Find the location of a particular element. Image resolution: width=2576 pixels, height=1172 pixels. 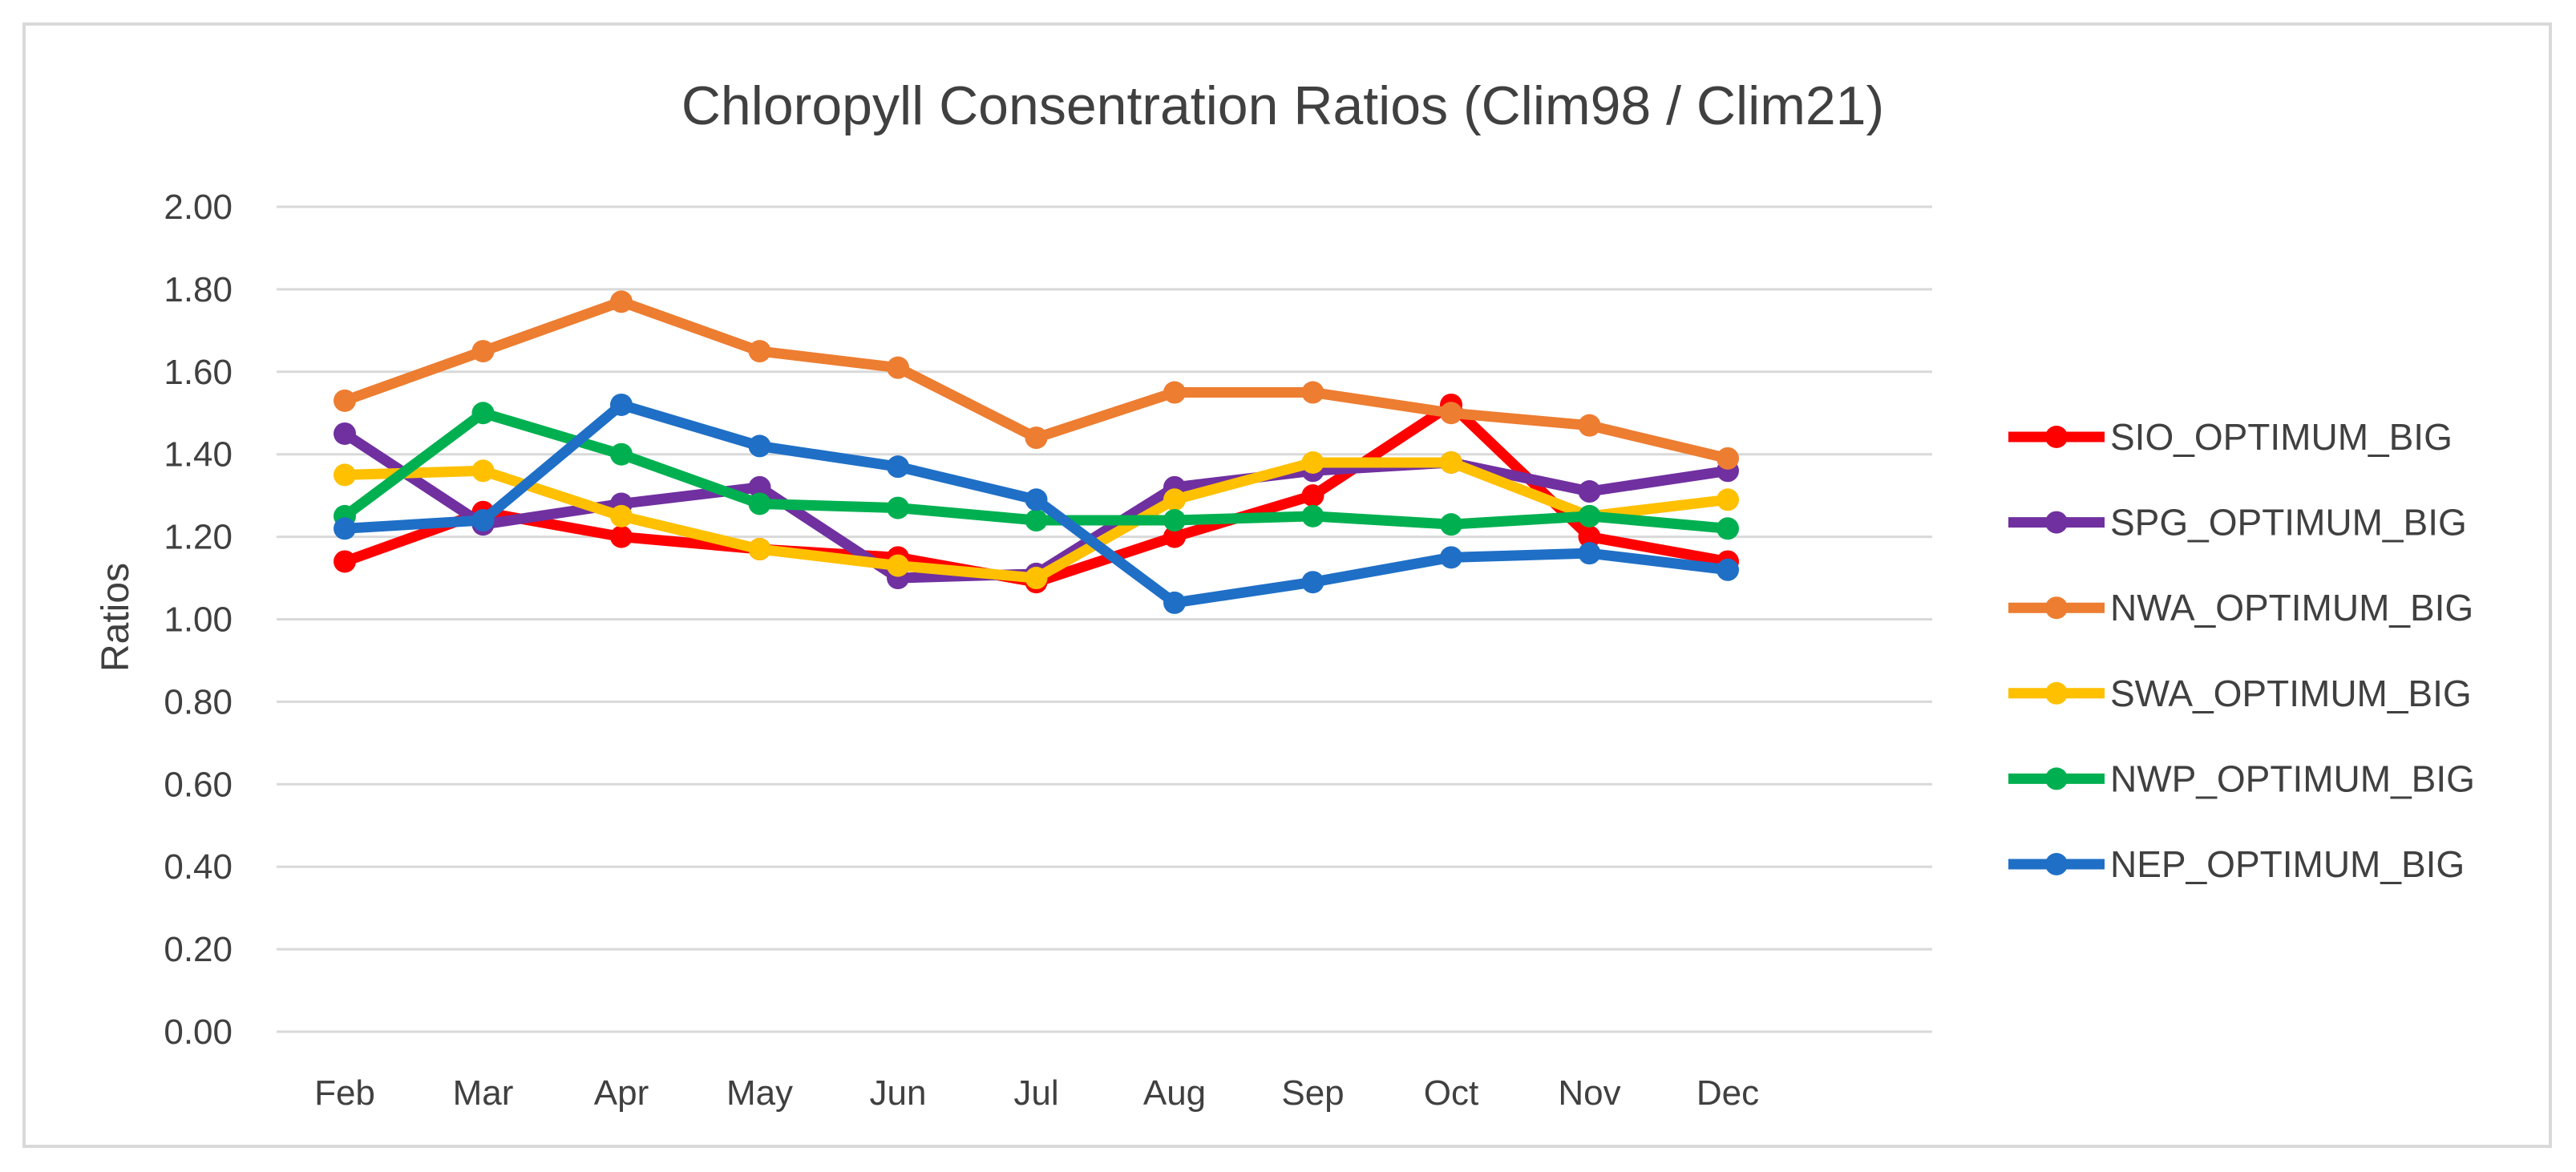

legend-item: NEP_OPTIMUM_BIG is located at coordinates (2236, 864).